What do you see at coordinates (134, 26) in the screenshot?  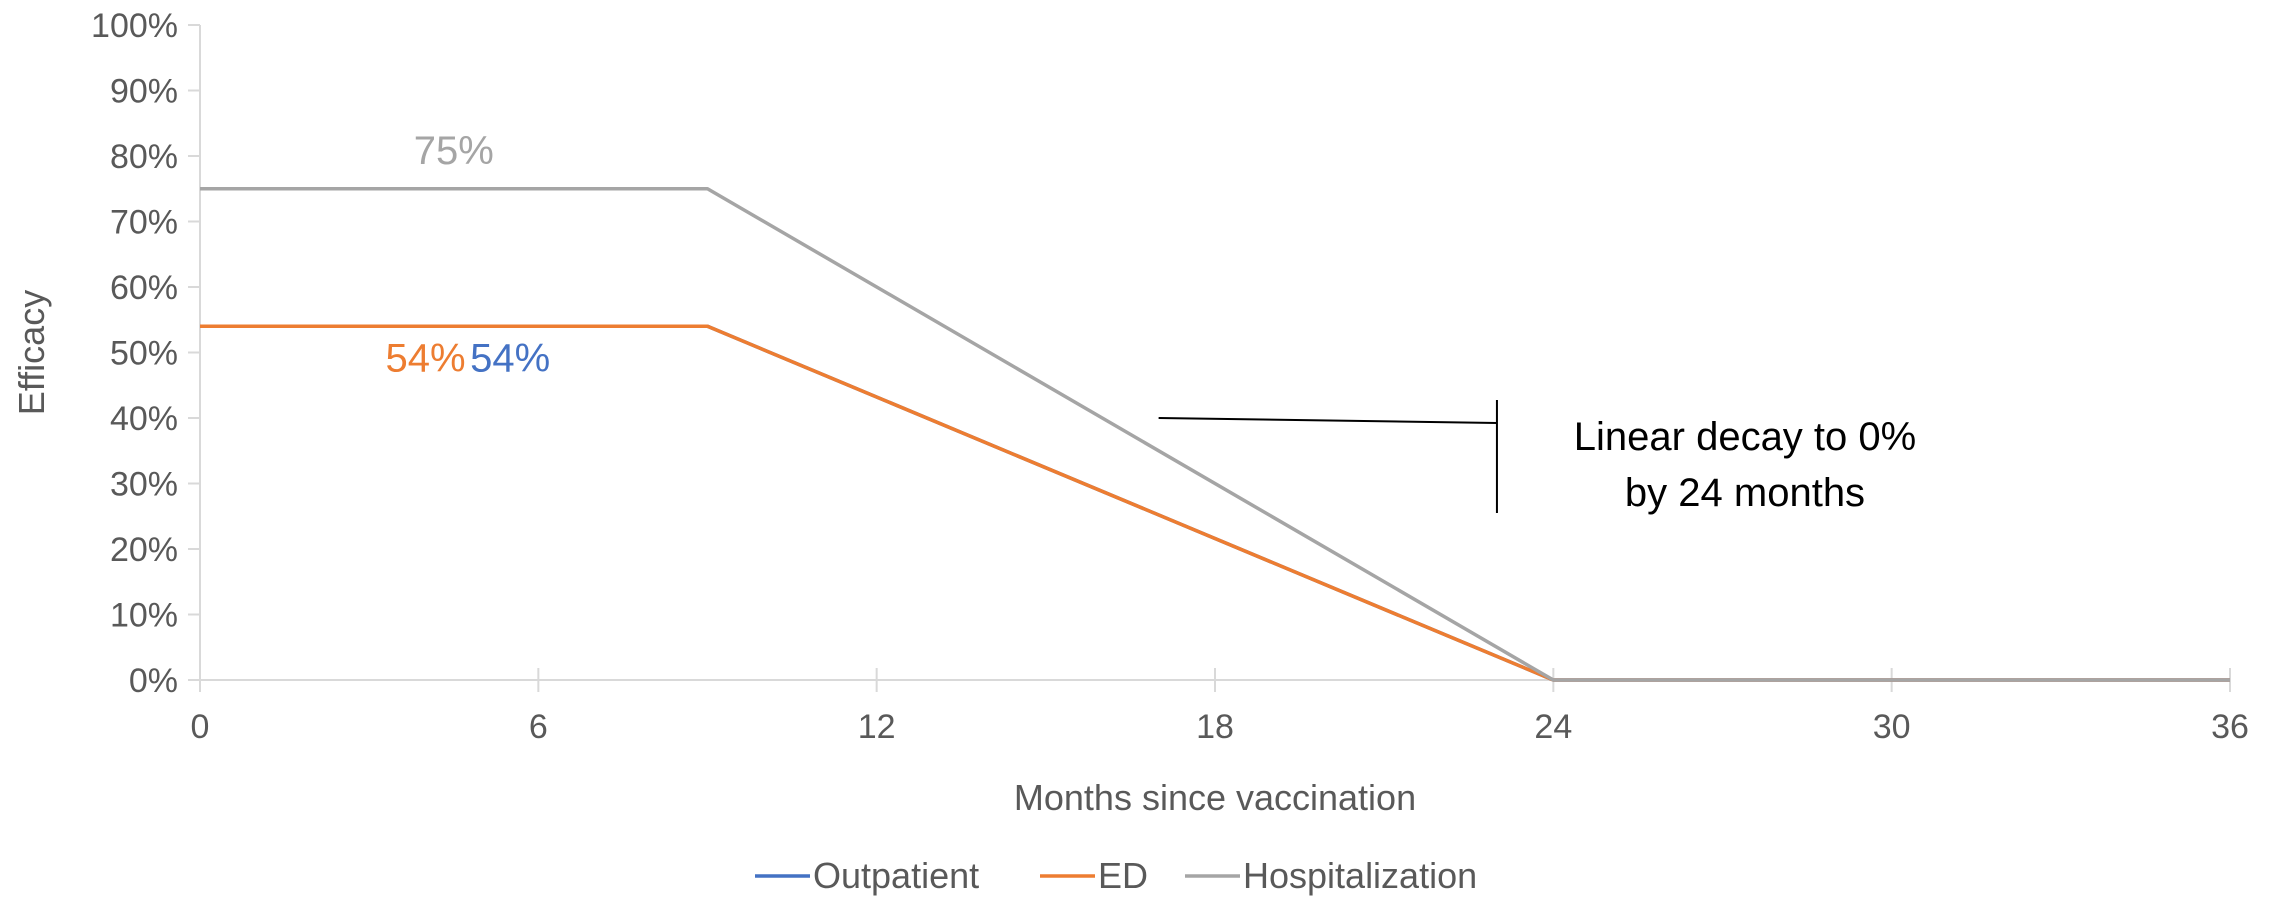 I see `y-tick-label: 100%` at bounding box center [134, 26].